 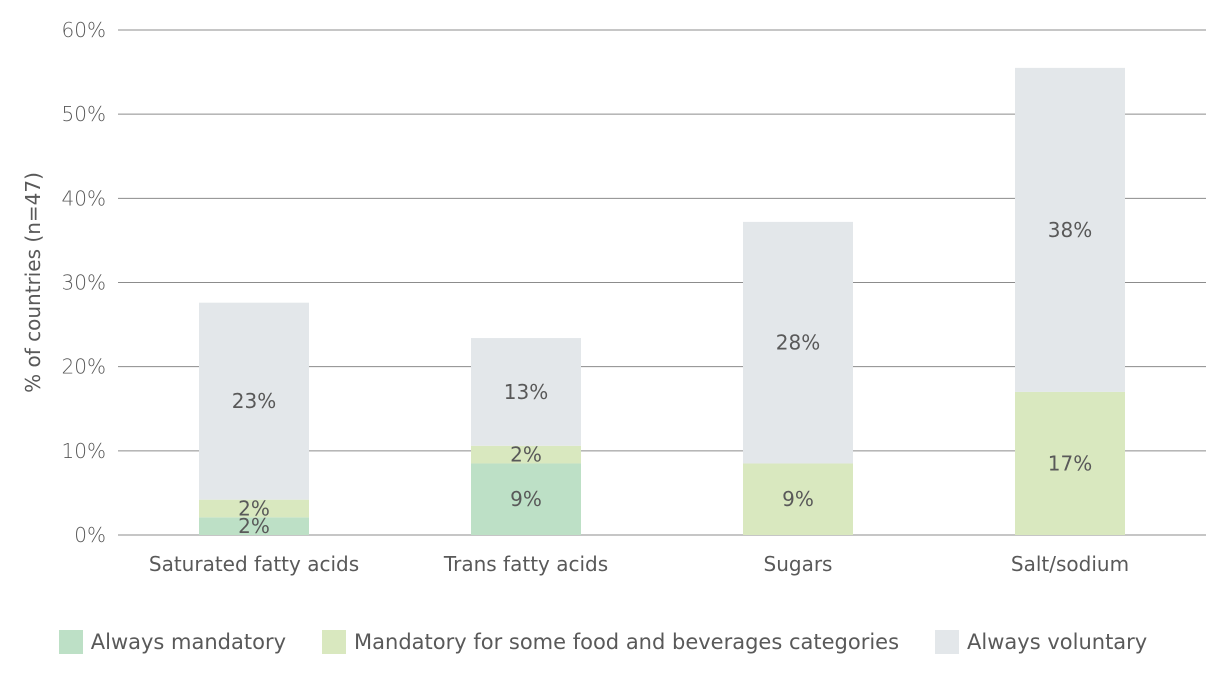 I want to click on legend-item: Always mandatory, so click(x=172, y=642).